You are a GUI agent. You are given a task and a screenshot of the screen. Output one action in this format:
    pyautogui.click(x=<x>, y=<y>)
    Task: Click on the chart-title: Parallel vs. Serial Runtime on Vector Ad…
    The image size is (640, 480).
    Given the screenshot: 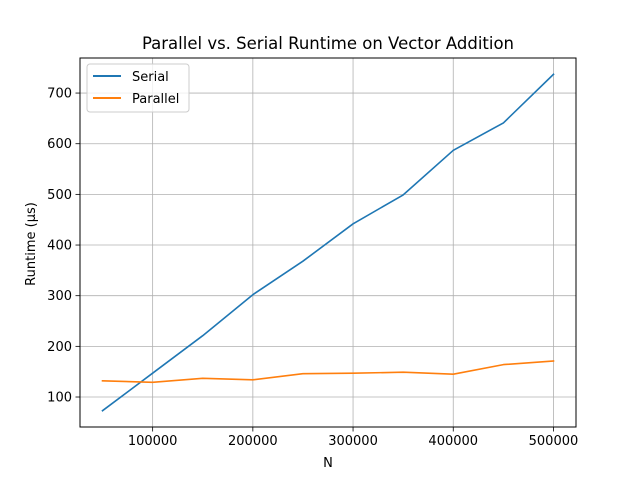 What is the action you would take?
    pyautogui.click(x=328, y=43)
    